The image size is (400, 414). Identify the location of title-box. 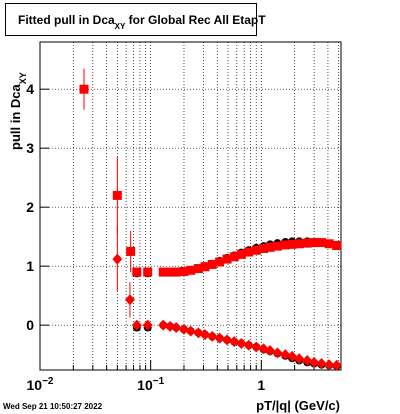
(131, 19).